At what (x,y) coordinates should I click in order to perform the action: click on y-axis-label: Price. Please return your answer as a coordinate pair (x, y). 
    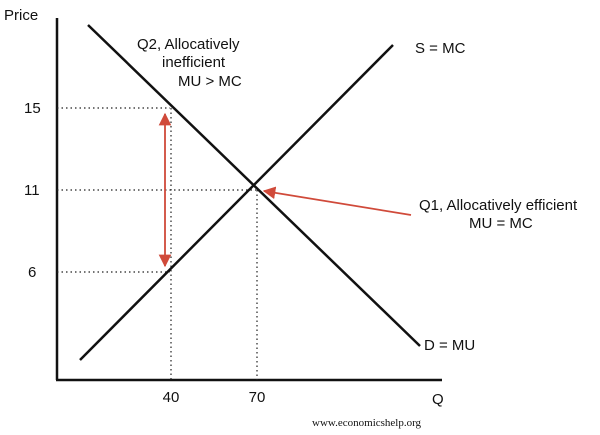
    Looking at the image, I should click on (21, 15).